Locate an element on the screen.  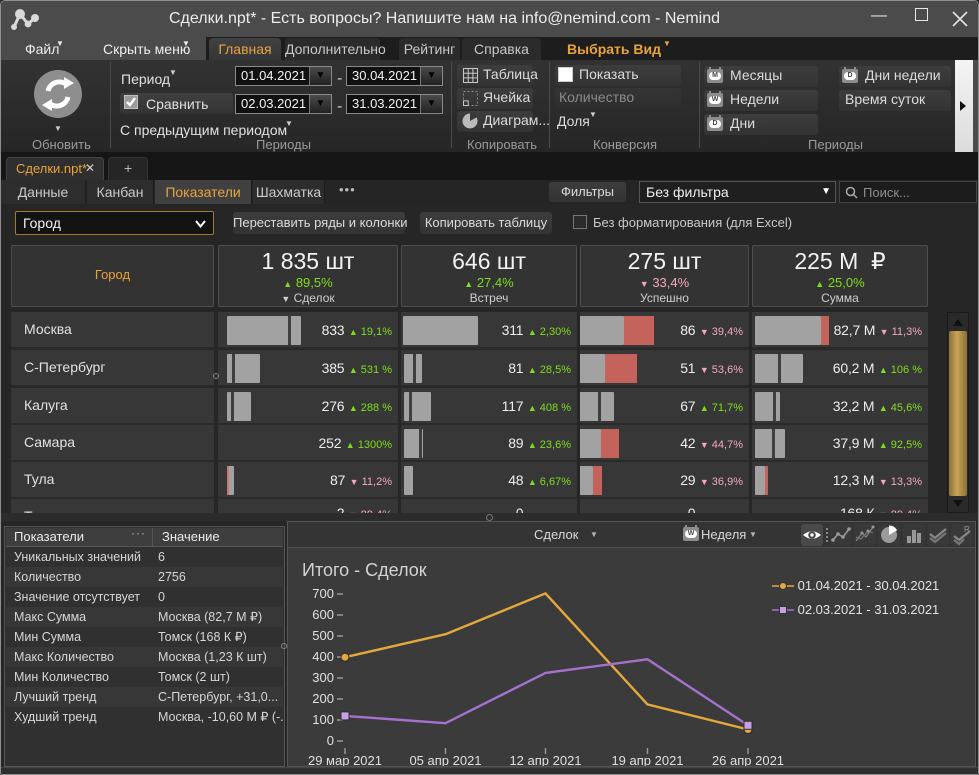
svg-text: 500 is located at coordinates (323, 635).